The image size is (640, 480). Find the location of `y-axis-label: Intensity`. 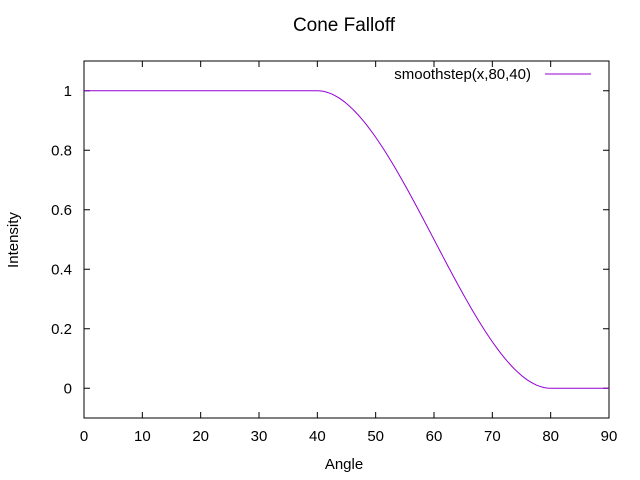

y-axis-label: Intensity is located at coordinates (13, 240).